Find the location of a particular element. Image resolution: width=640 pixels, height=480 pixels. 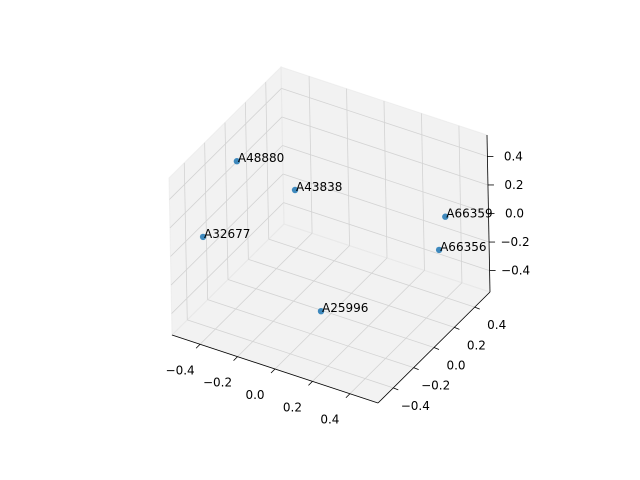

z-tick-label: 0.0 is located at coordinates (514, 214).